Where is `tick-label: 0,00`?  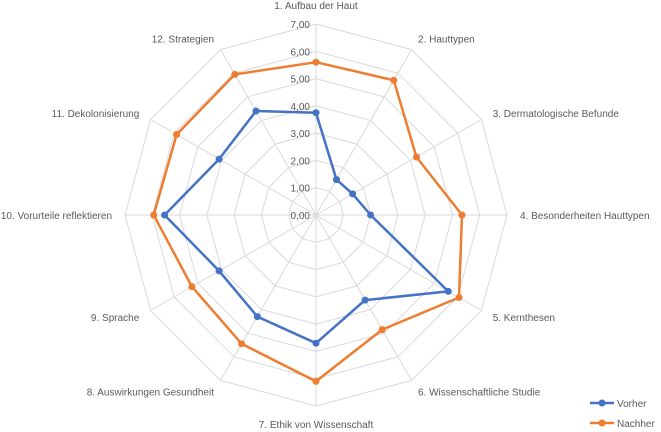 tick-label: 0,00 is located at coordinates (301, 216).